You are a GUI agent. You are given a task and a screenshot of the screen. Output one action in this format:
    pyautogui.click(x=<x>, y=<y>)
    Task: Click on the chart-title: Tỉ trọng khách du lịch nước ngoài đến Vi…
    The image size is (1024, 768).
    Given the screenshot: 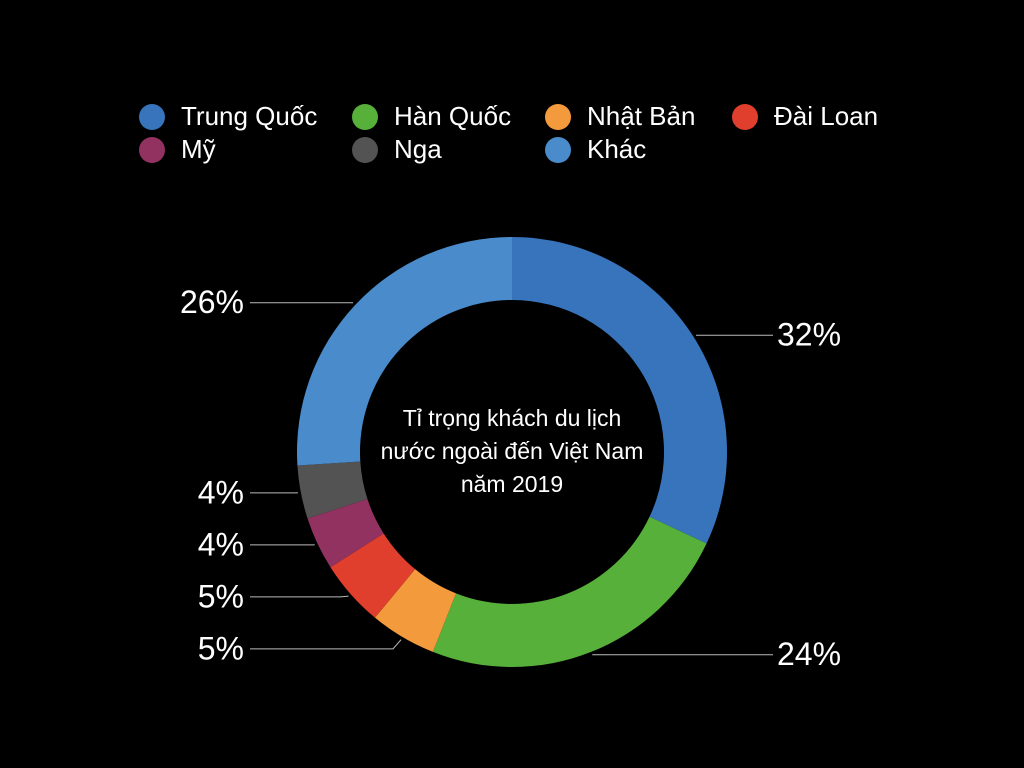 What is the action you would take?
    pyautogui.click(x=512, y=451)
    